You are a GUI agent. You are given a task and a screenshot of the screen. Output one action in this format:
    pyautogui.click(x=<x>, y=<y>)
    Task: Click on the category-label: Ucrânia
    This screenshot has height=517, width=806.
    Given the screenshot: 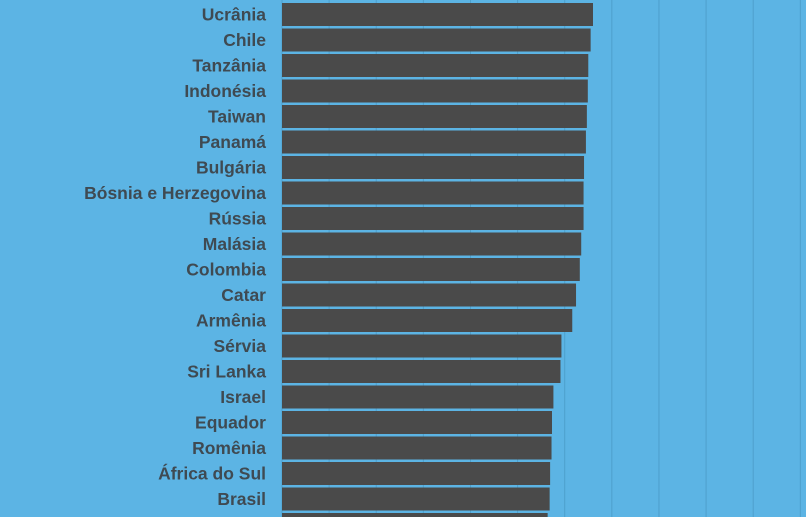 What is the action you would take?
    pyautogui.click(x=234, y=15)
    